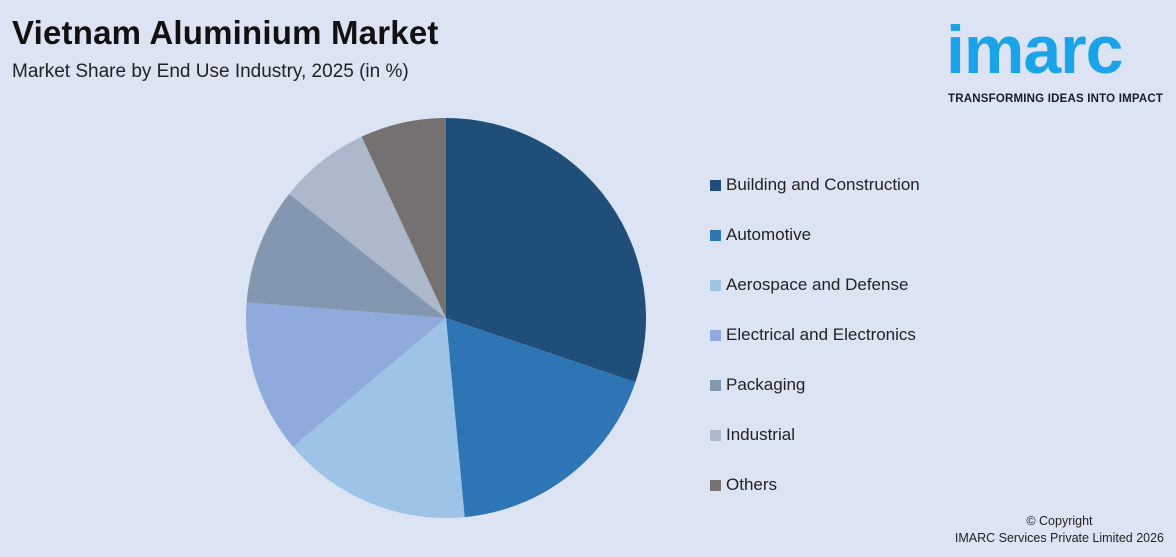 This screenshot has width=1176, height=557. I want to click on pie-slice-building-and-construction, so click(546, 250).